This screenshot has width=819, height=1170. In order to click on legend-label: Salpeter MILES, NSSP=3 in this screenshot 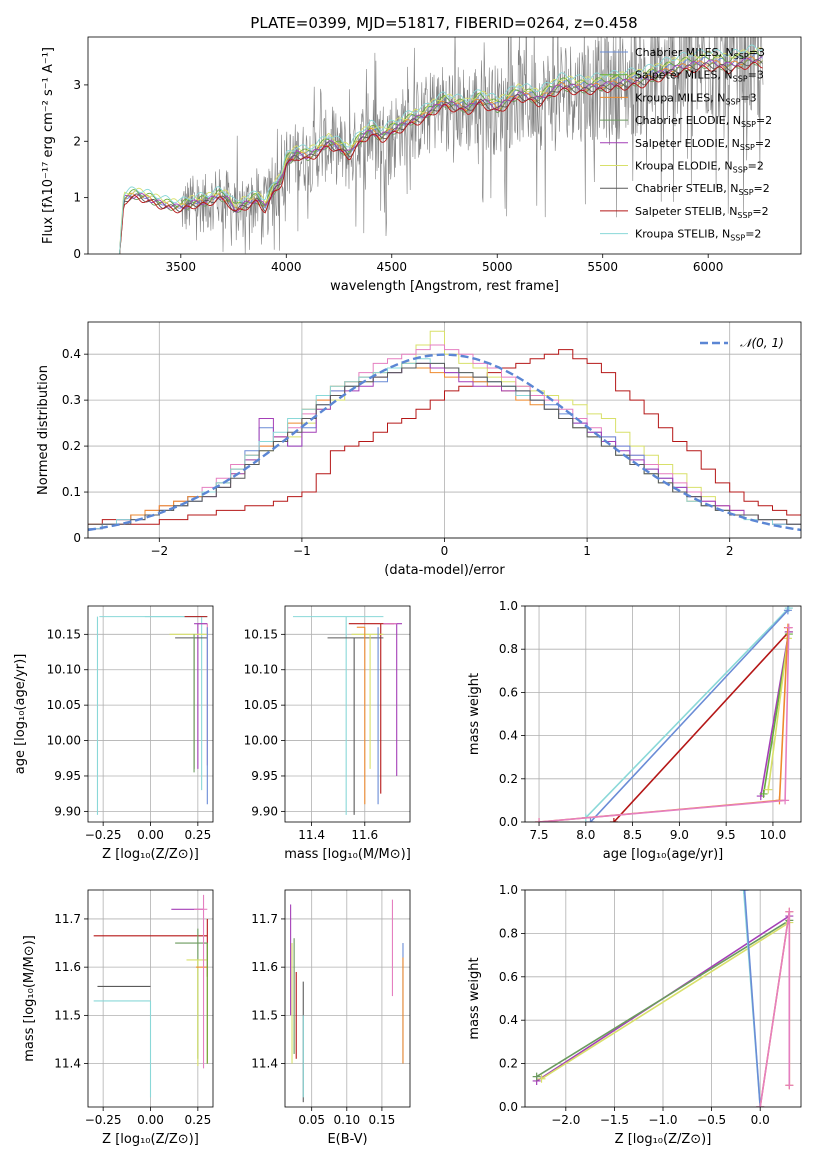, I will do `click(699, 76)`.